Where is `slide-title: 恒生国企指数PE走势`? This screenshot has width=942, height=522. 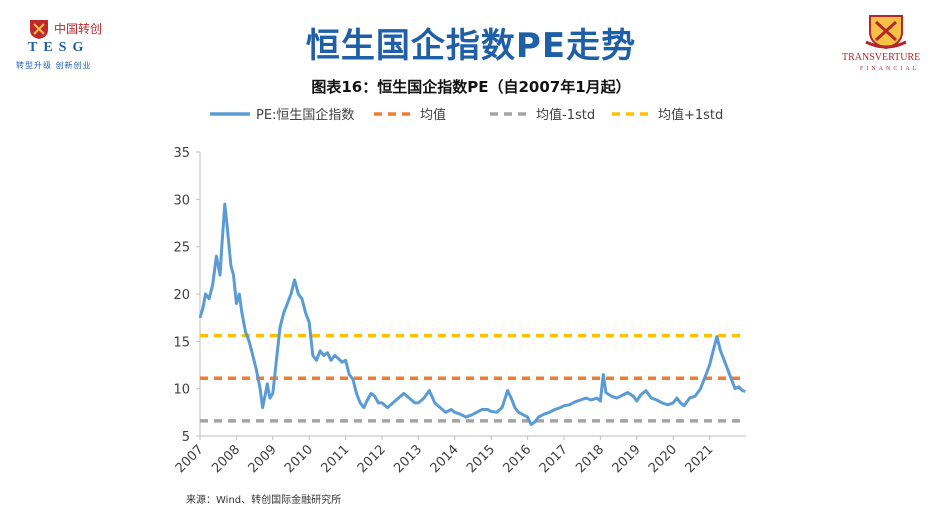
slide-title: 恒生国企指数PE走势 is located at coordinates (471, 46).